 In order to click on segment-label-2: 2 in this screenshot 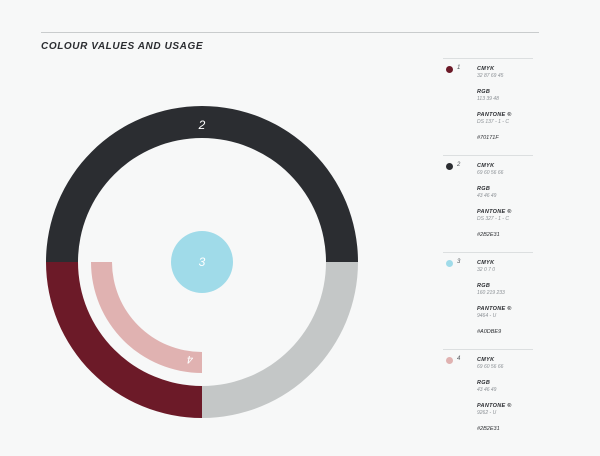, I will do `click(202, 125)`.